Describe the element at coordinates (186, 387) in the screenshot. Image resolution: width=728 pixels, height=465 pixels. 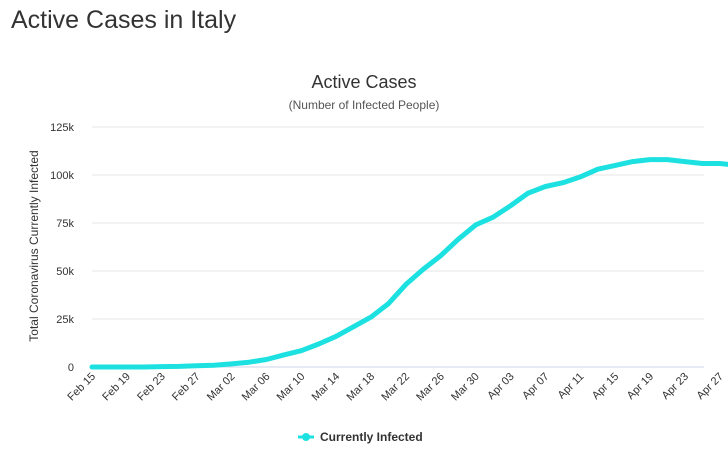
I see `x-tick-label: Feb 27` at that location.